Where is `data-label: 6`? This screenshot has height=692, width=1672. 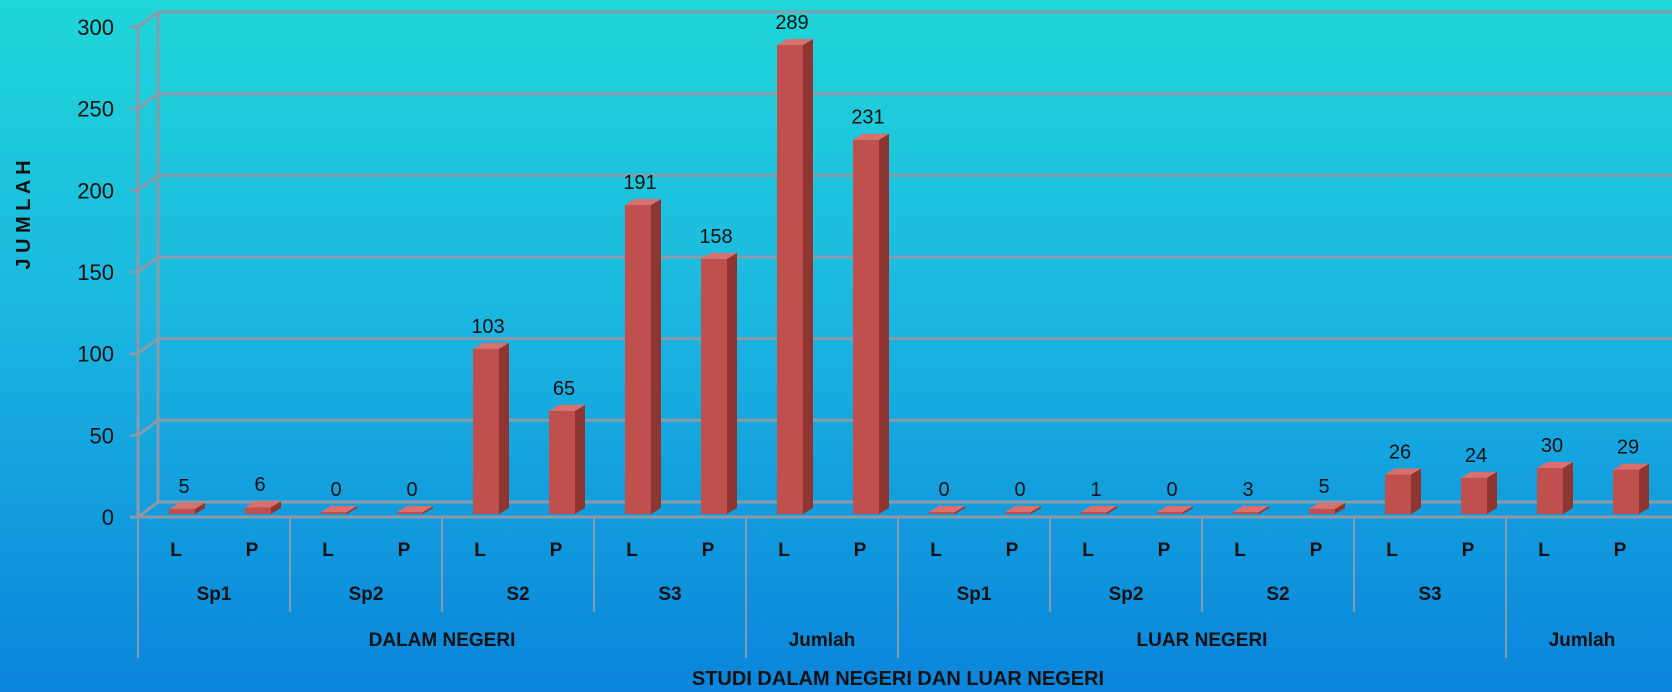 data-label: 6 is located at coordinates (259, 485).